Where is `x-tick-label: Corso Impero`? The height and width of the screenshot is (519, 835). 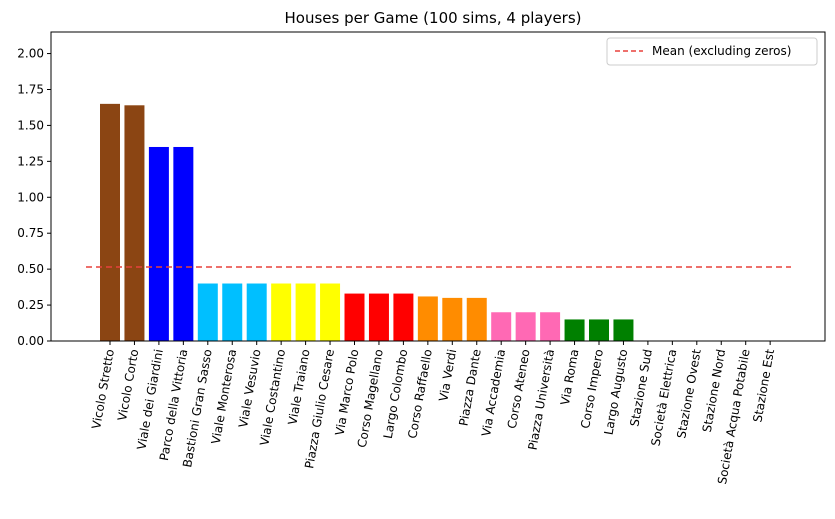
x-tick-label: Corso Impero is located at coordinates (592, 389).